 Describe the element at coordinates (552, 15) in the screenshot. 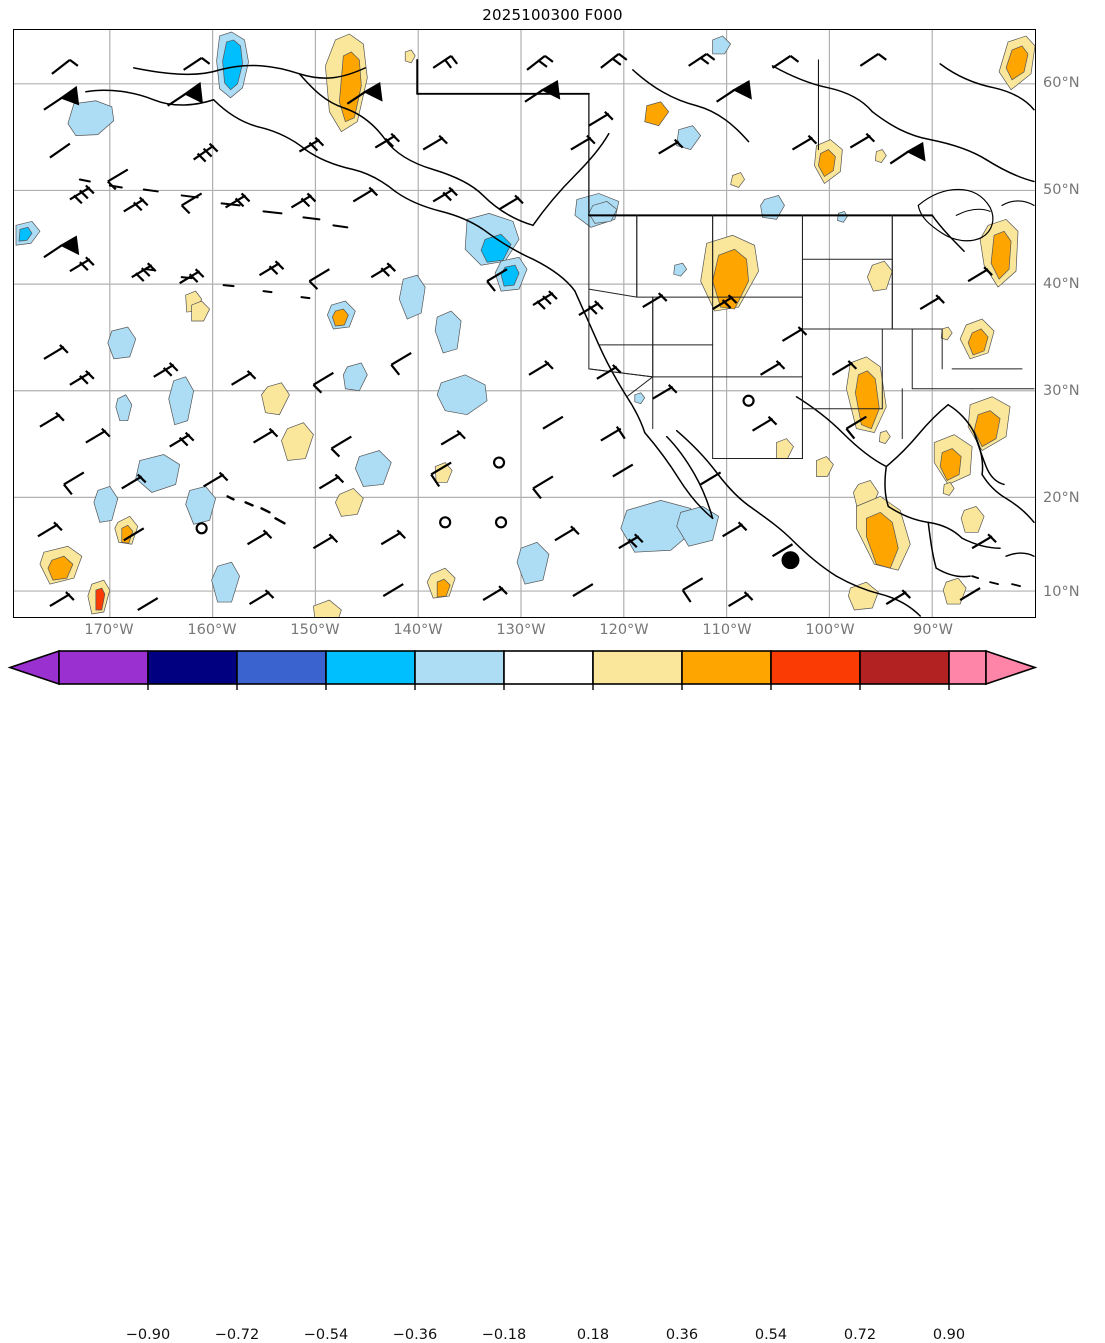

I see `chart-title: 2025100300 F000` at that location.